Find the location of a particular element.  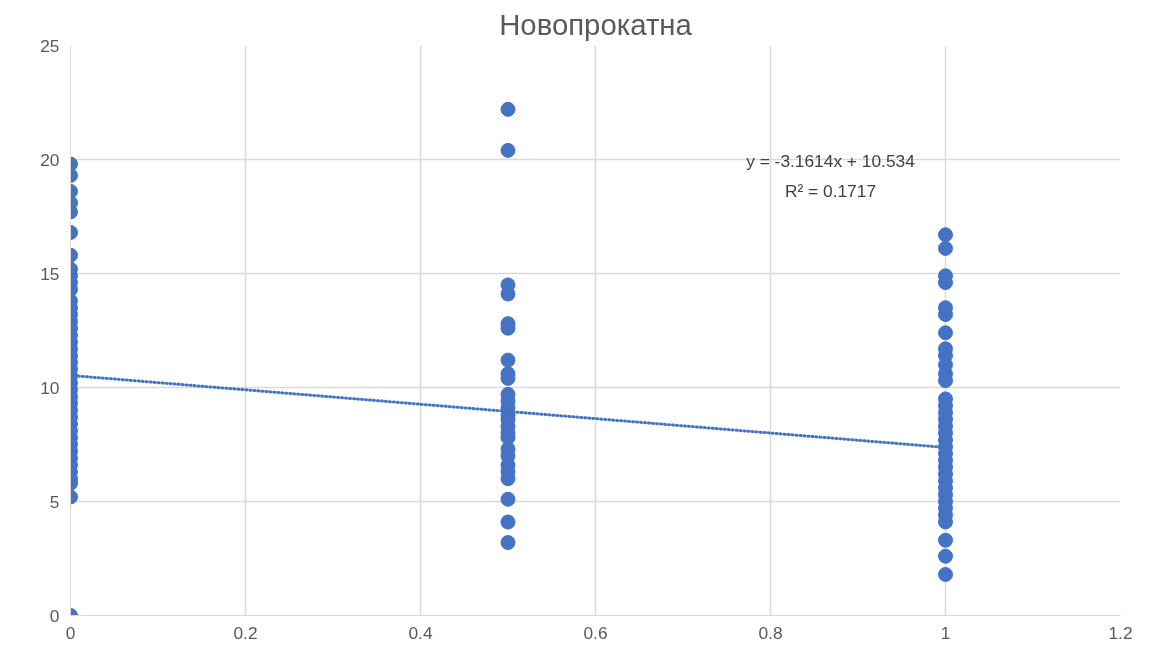

annotation: R² = 0.1717 is located at coordinates (830, 190).